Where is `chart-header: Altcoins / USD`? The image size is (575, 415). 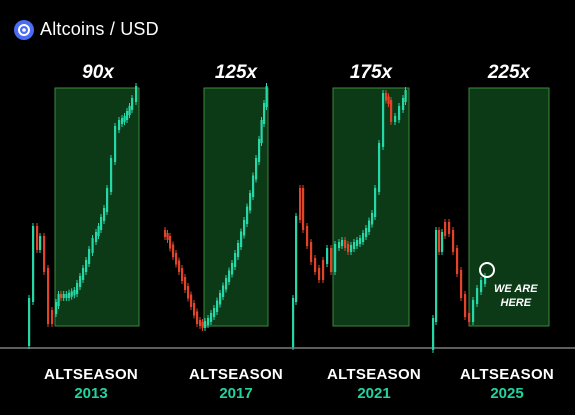 chart-header: Altcoins / USD is located at coordinates (86, 29).